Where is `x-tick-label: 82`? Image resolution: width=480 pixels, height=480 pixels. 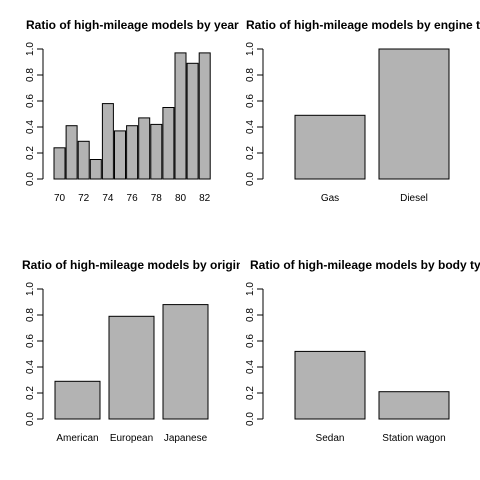
x-tick-label: 82 is located at coordinates (205, 198).